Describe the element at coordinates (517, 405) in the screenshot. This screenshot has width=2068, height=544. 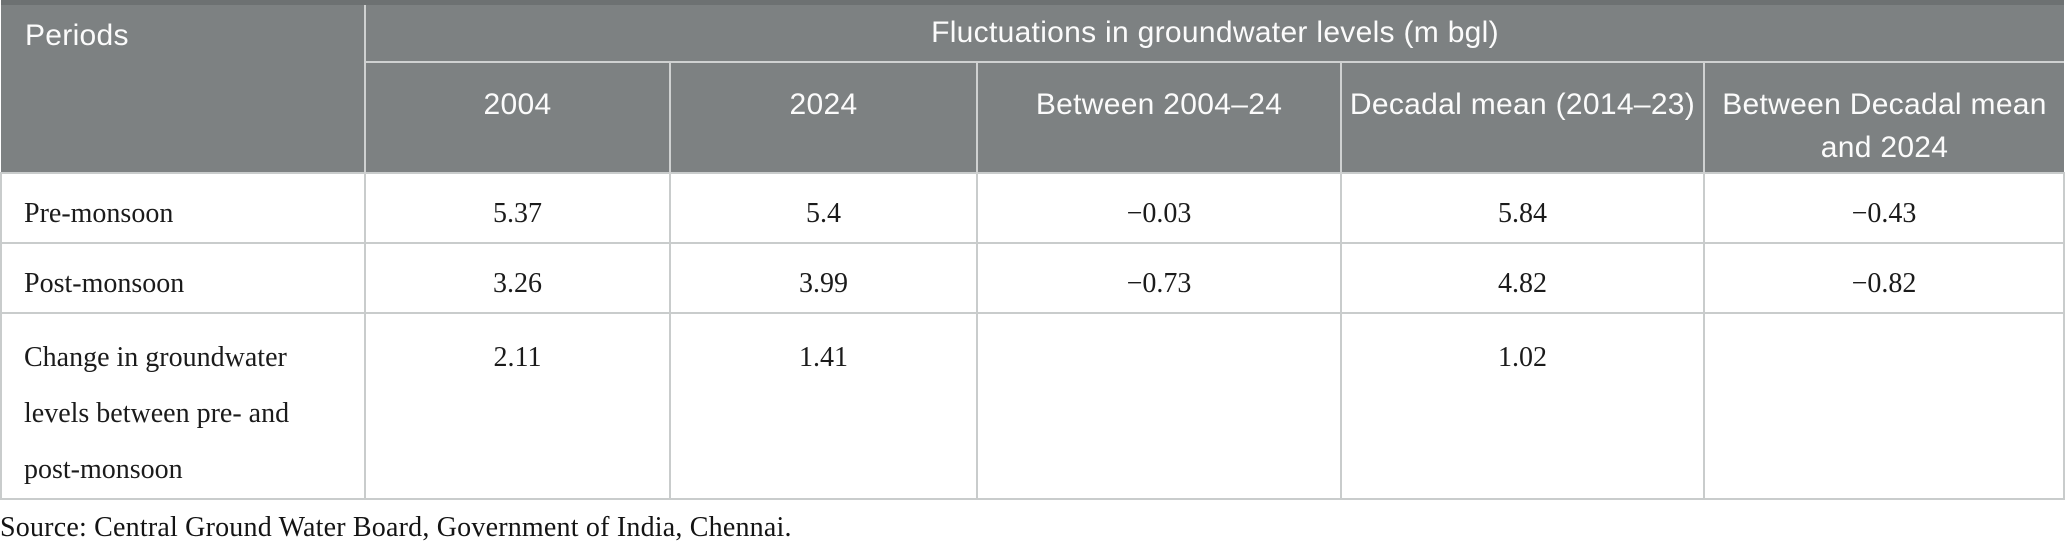
I see `cell-change-2004: 2.11` at that location.